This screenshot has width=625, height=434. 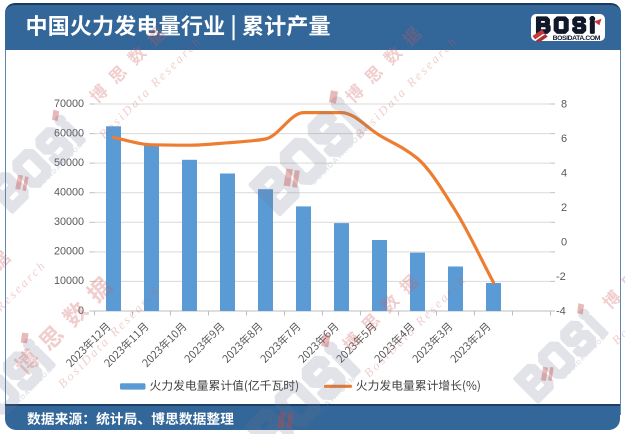 What do you see at coordinates (577, 38) in the screenshot?
I see `svg-text: BOSIDATA.COM` at bounding box center [577, 38].